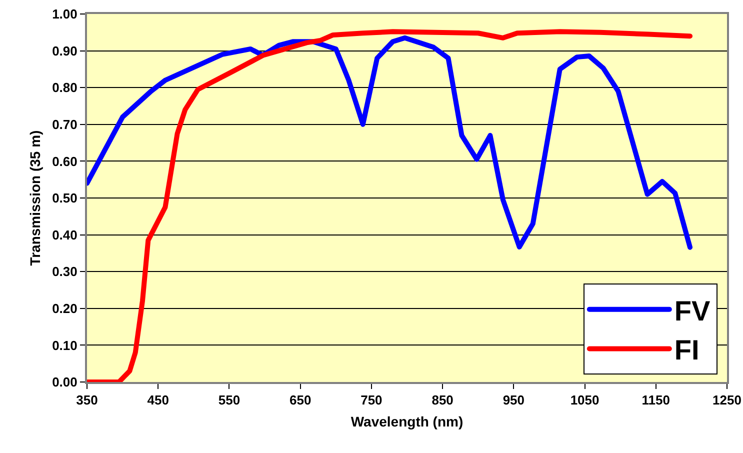 This screenshot has width=743, height=453. What do you see at coordinates (65, 161) in the screenshot?
I see `y-tick-label: 0.60` at bounding box center [65, 161].